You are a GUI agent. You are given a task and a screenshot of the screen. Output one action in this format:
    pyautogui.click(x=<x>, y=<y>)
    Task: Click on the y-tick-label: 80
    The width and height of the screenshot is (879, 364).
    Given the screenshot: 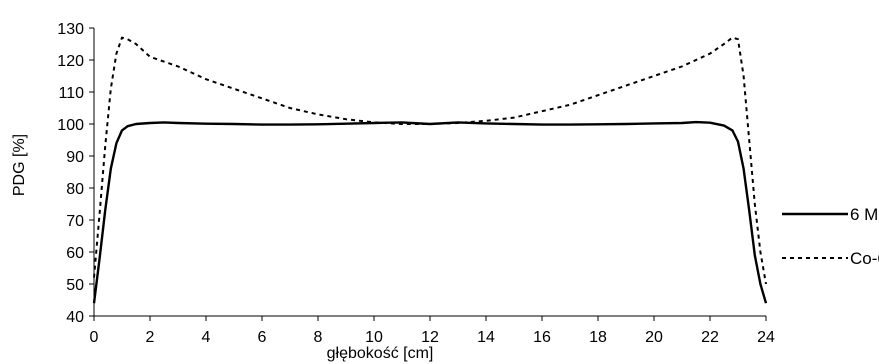 What is the action you would take?
    pyautogui.click(x=75, y=189)
    